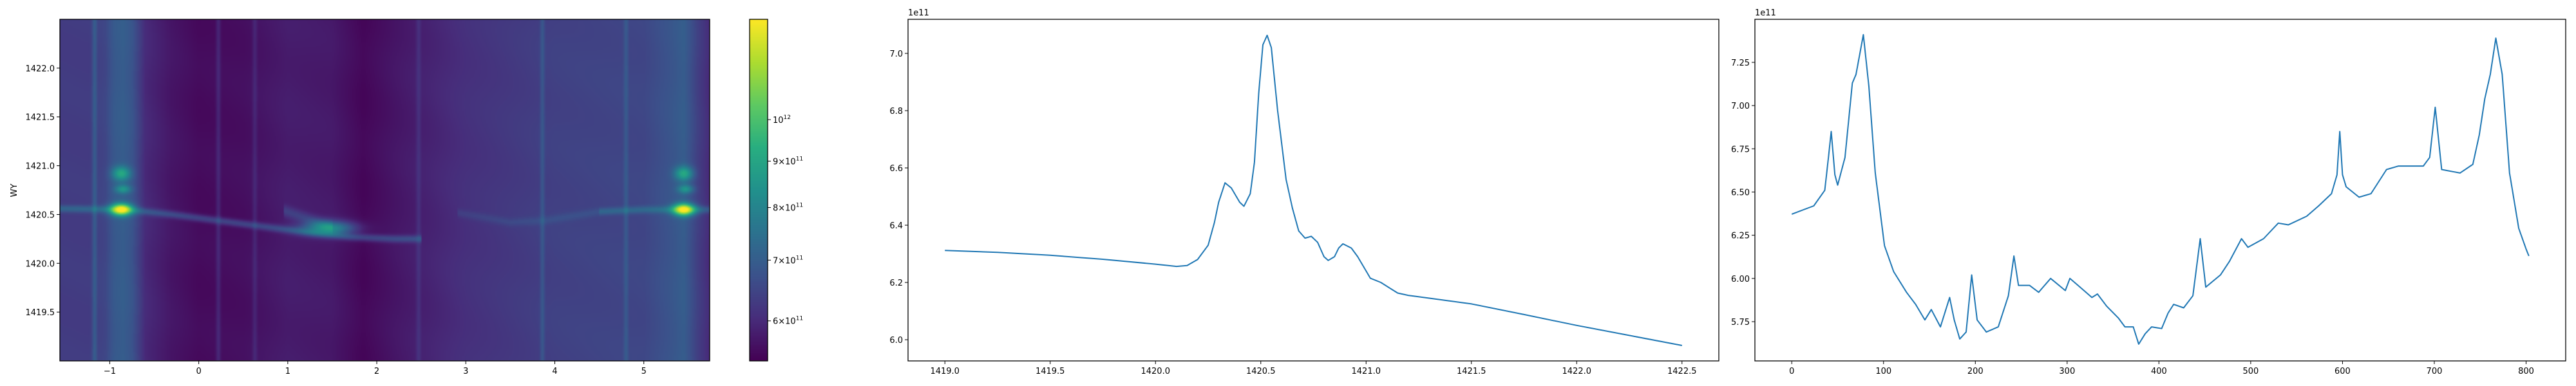 Image resolution: width=2576 pixels, height=386 pixels. Describe the element at coordinates (40, 69) in the screenshot. I see `y-tick-label: 1422.0` at that location.